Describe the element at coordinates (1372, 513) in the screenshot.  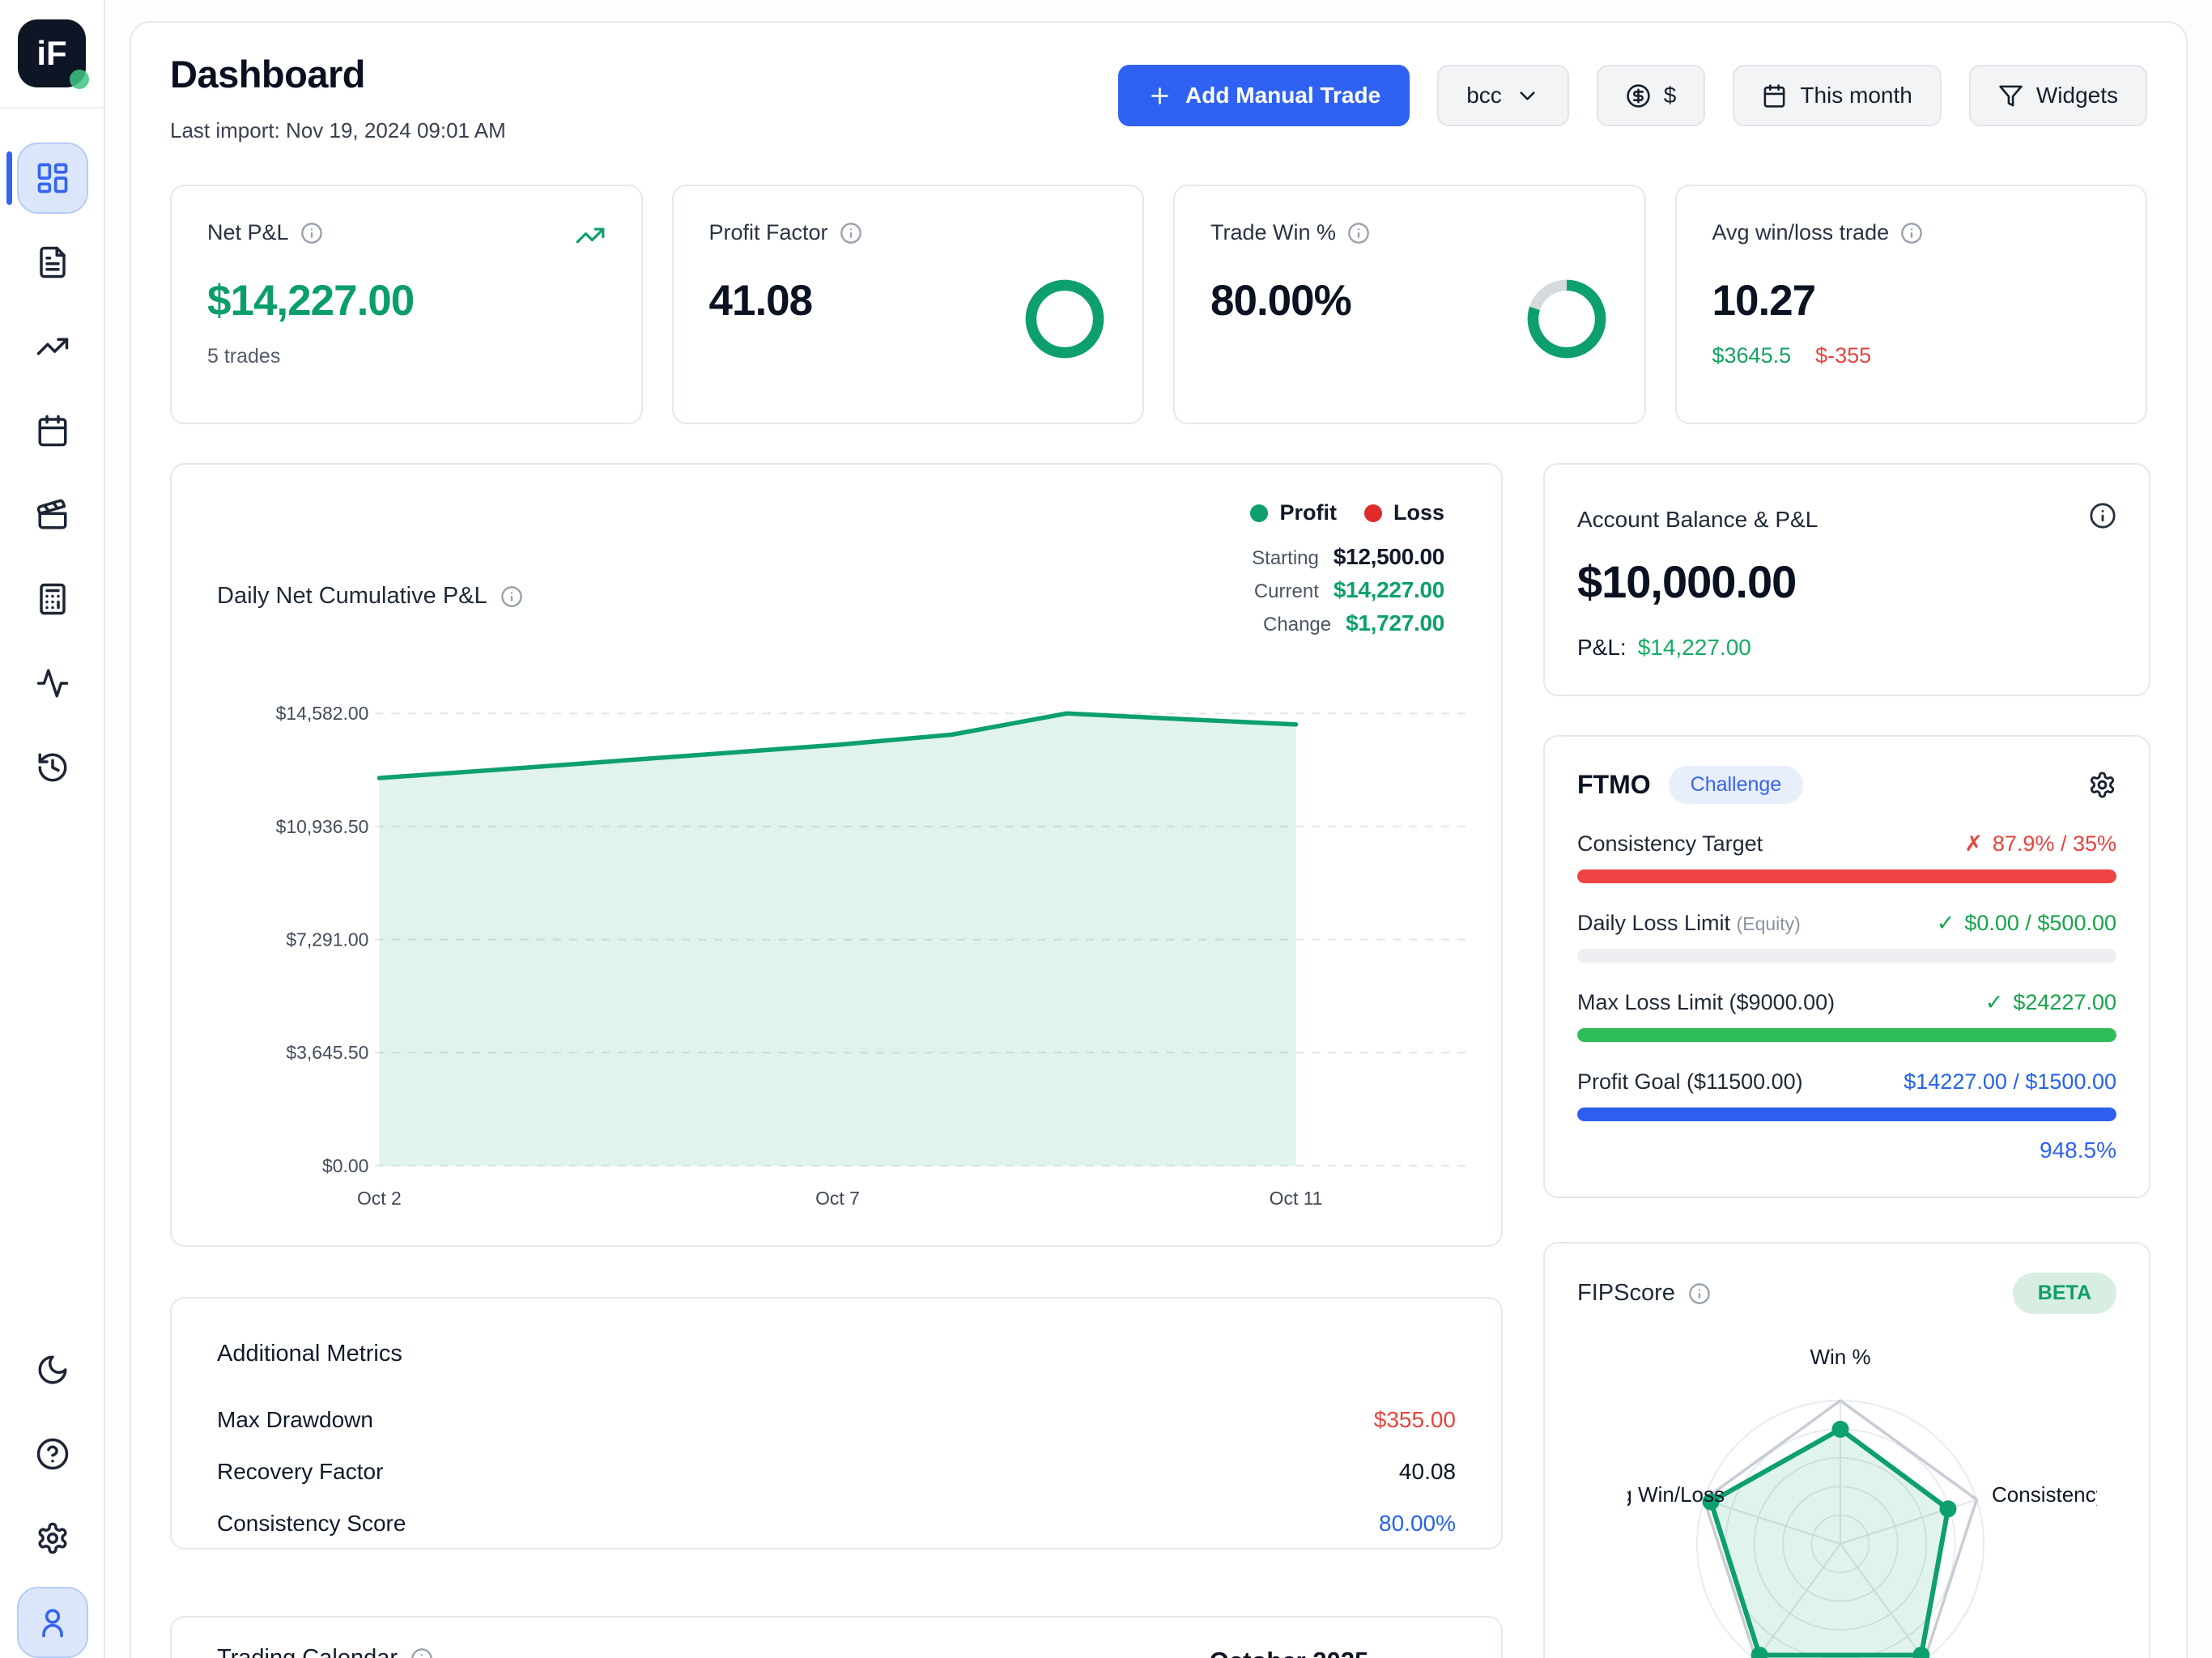
I see `loss-legend-dot` at that location.